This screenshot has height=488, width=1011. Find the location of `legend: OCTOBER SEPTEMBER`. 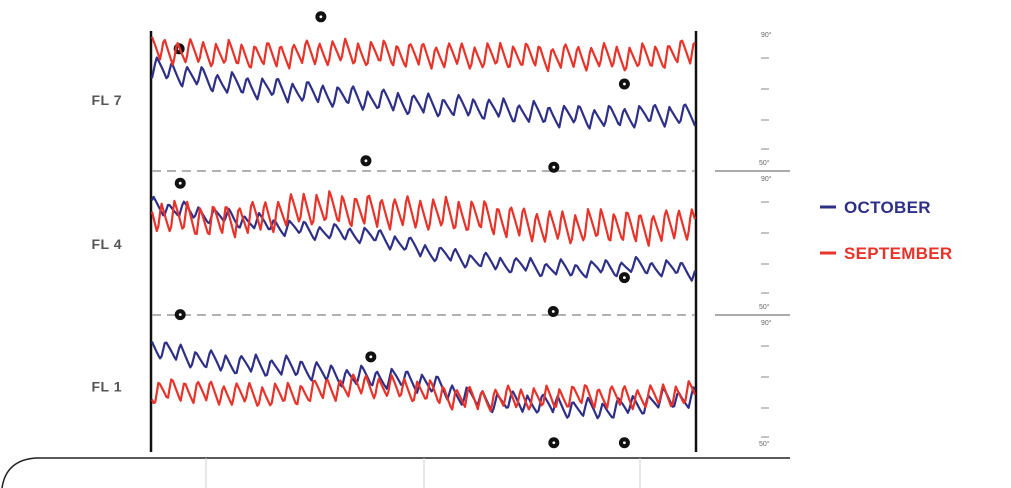

legend: OCTOBER SEPTEMBER is located at coordinates (886, 230).